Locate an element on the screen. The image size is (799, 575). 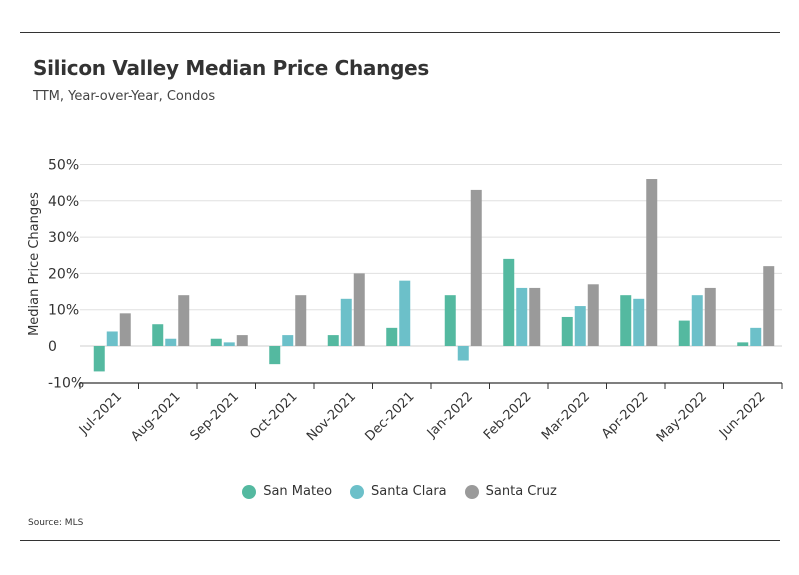
legend-swatch-san-mateo is located at coordinates (249, 491).